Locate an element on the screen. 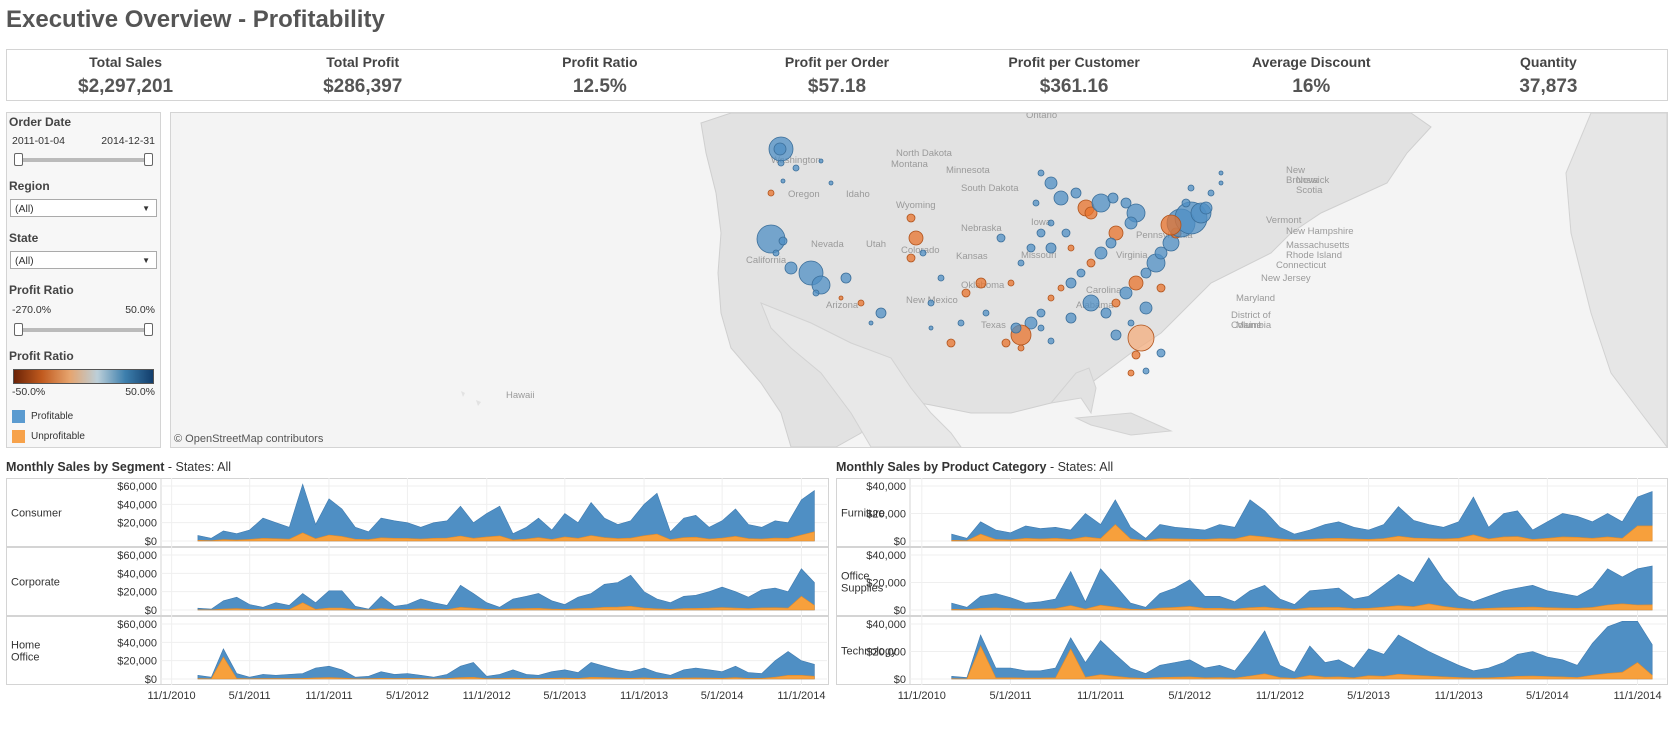  profit-ratio-slider is located at coordinates (83, 329).